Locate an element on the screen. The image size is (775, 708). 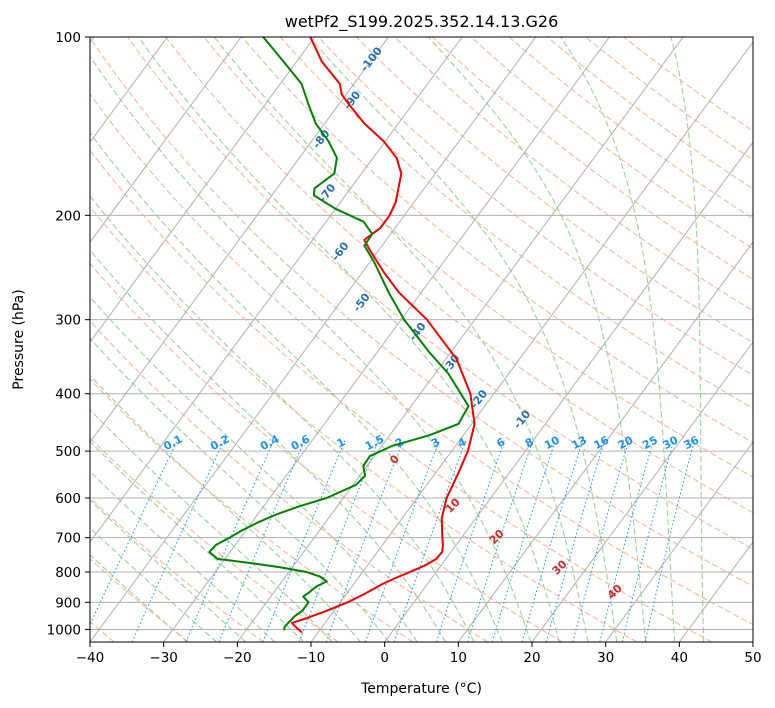
isotherm--70 is located at coordinates (203, 190).